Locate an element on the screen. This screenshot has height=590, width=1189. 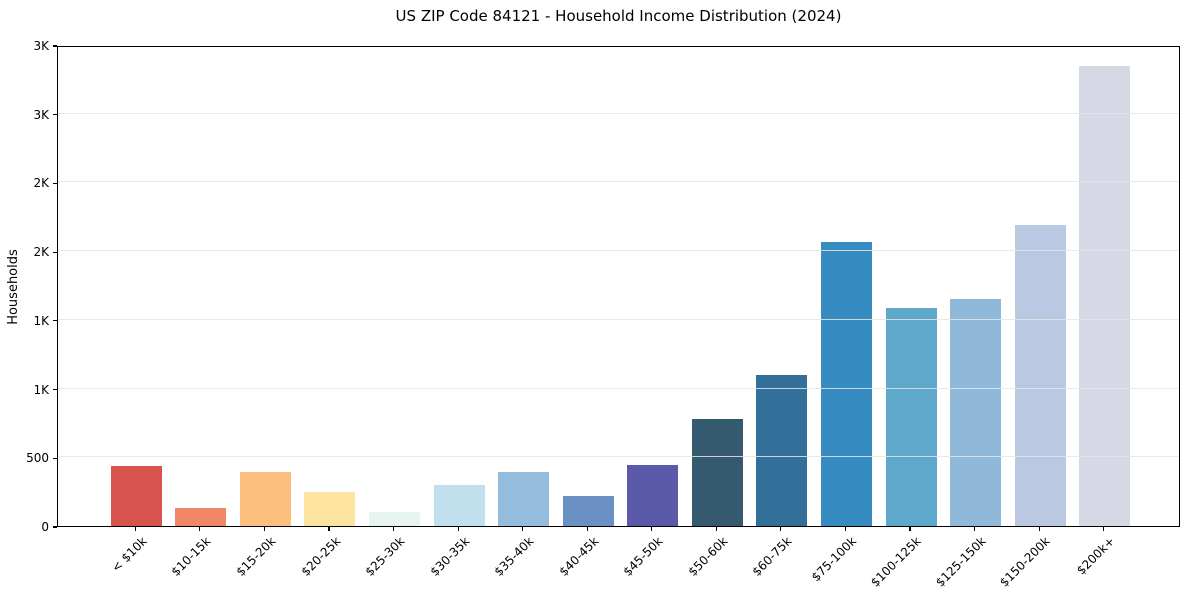
x-tick-label-text: $125-150k is located at coordinates (960, 562).